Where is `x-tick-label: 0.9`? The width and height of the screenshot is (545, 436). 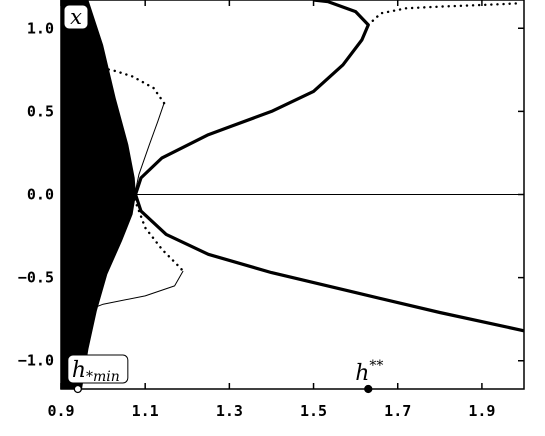
x-tick-label: 0.9 is located at coordinates (60, 411).